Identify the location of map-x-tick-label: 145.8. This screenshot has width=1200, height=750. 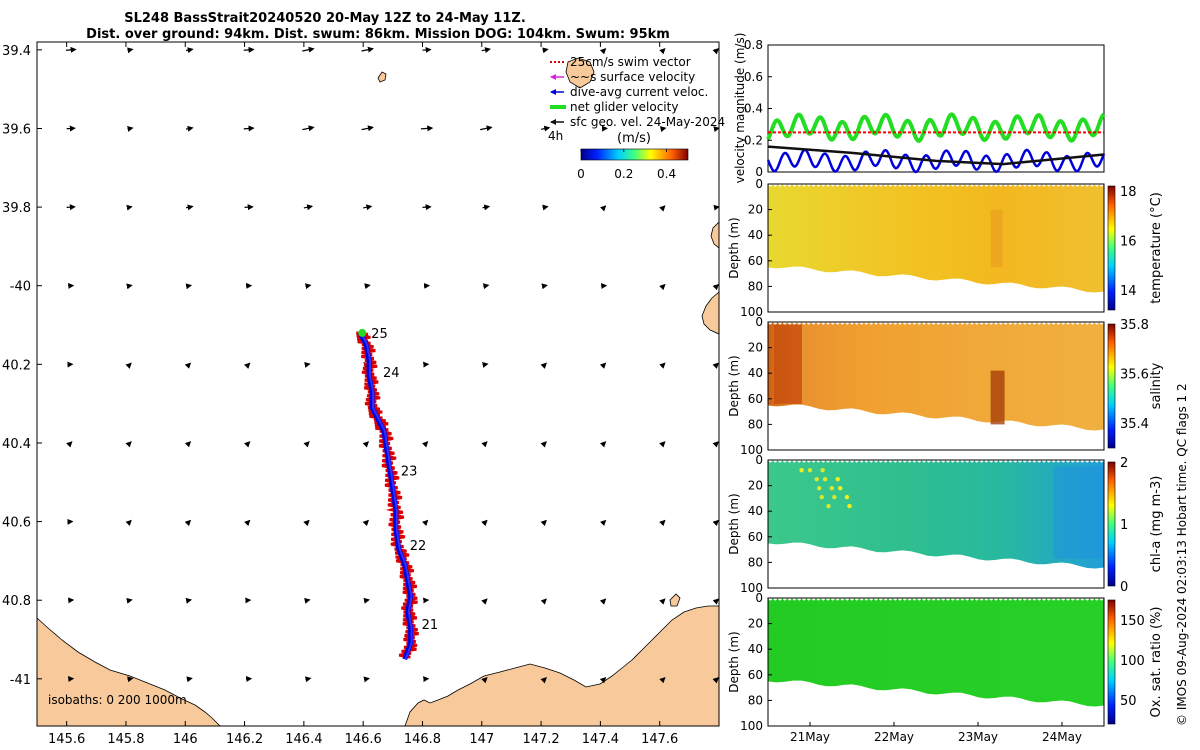
(125, 739).